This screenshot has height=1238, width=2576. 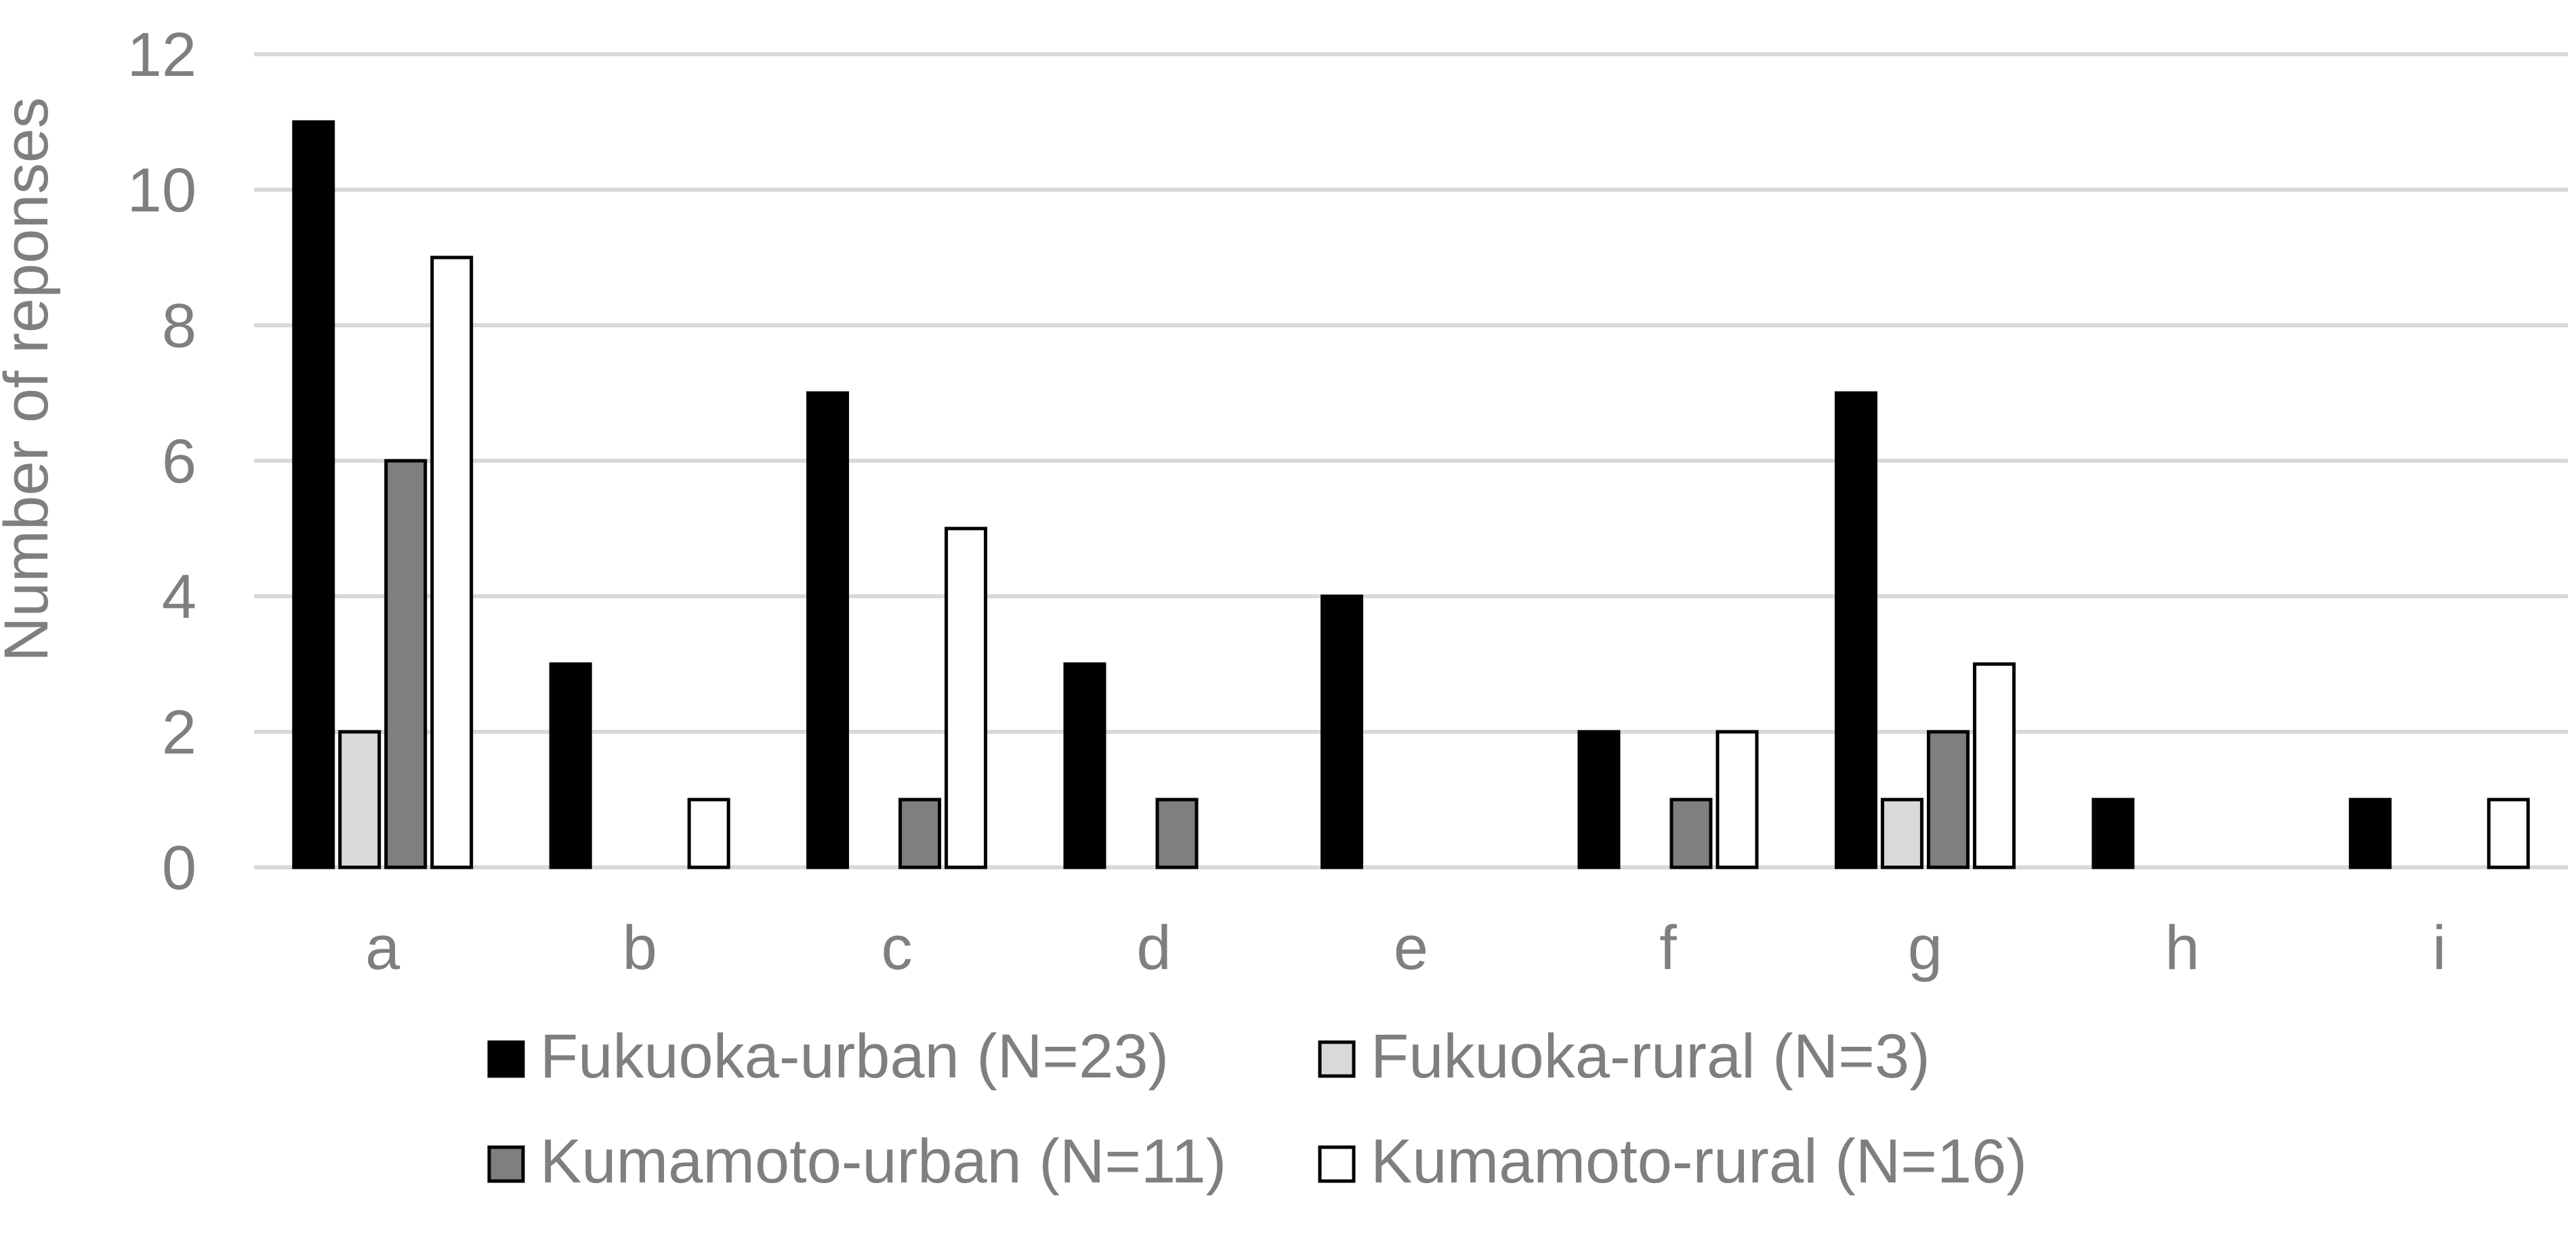 I want to click on x-category-label: d, so click(x=1153, y=948).